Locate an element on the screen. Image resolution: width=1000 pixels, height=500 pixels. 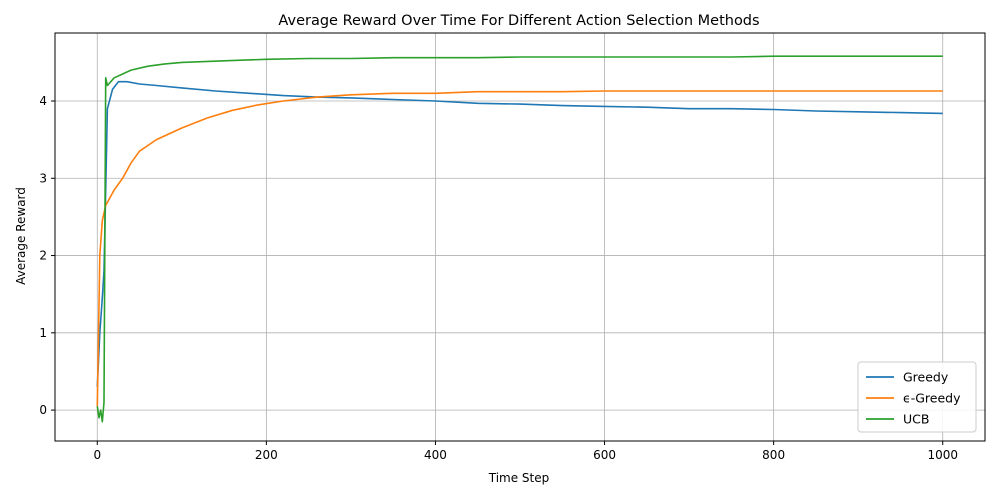
y-axis-label: Average Reward is located at coordinates (21, 236).